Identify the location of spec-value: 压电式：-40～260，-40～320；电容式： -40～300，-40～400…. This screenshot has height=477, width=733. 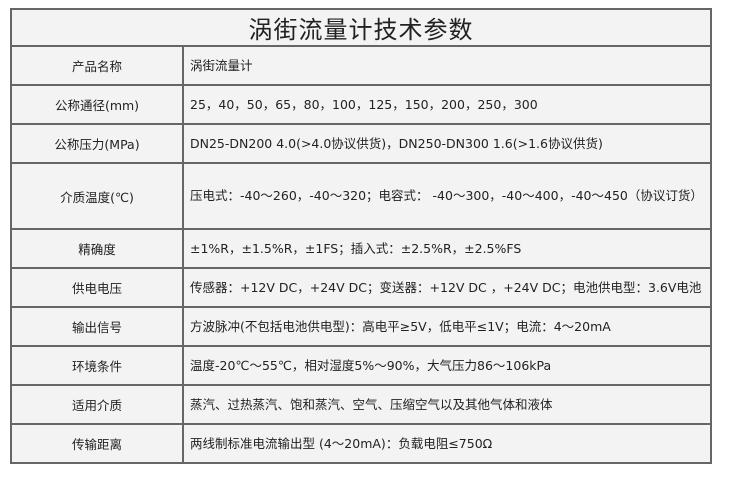
(447, 196).